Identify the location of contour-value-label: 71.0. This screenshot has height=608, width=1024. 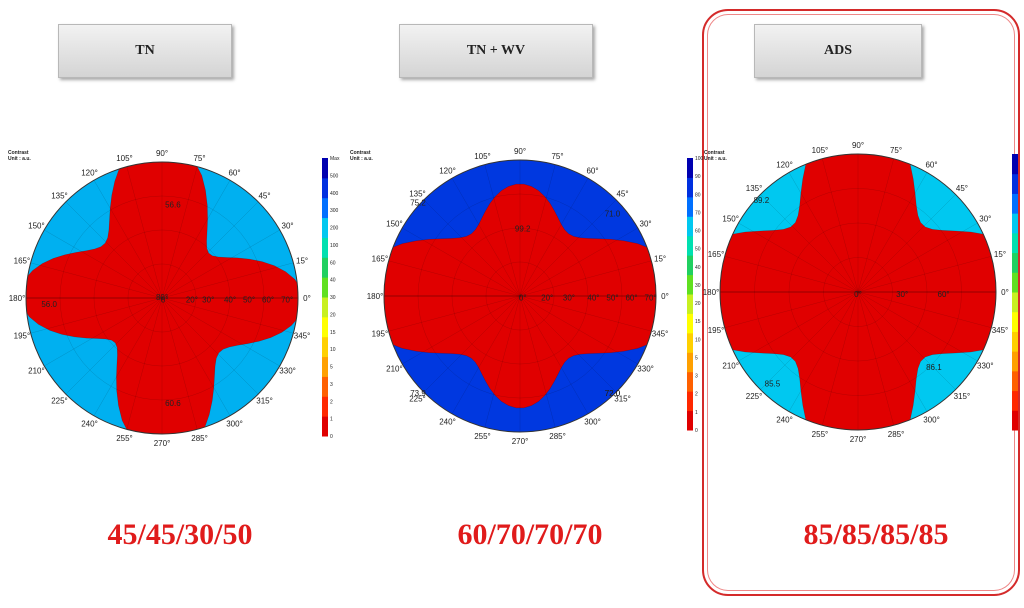
(613, 213).